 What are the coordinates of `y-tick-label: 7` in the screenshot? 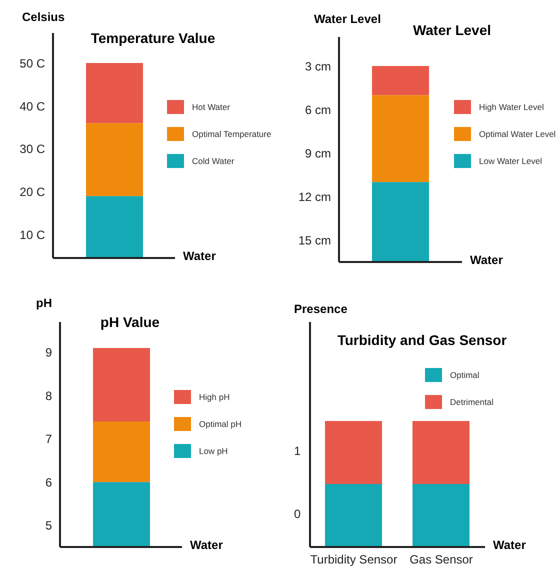 It's located at (48, 439).